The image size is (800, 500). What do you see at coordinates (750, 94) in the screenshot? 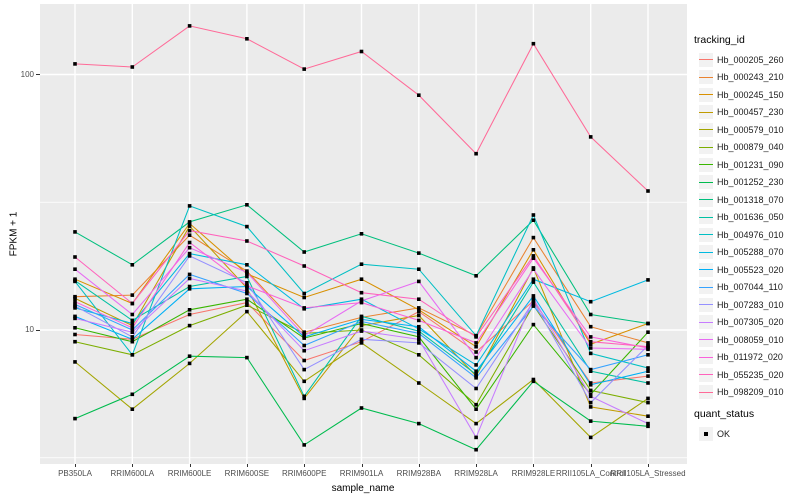
I see `legend-item-label: Hb_000245_150` at bounding box center [750, 94].